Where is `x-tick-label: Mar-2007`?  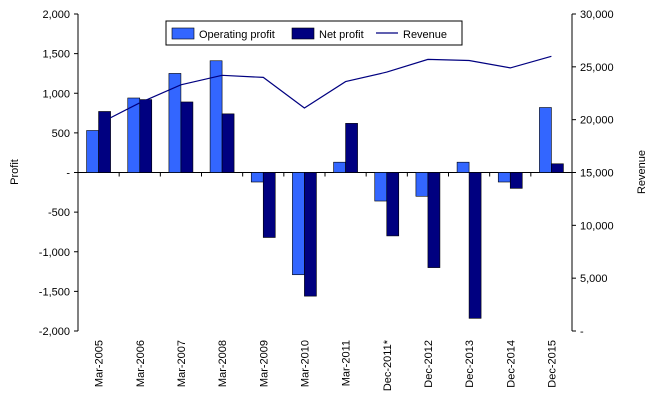 x-tick-label: Mar-2007 is located at coordinates (182, 363).